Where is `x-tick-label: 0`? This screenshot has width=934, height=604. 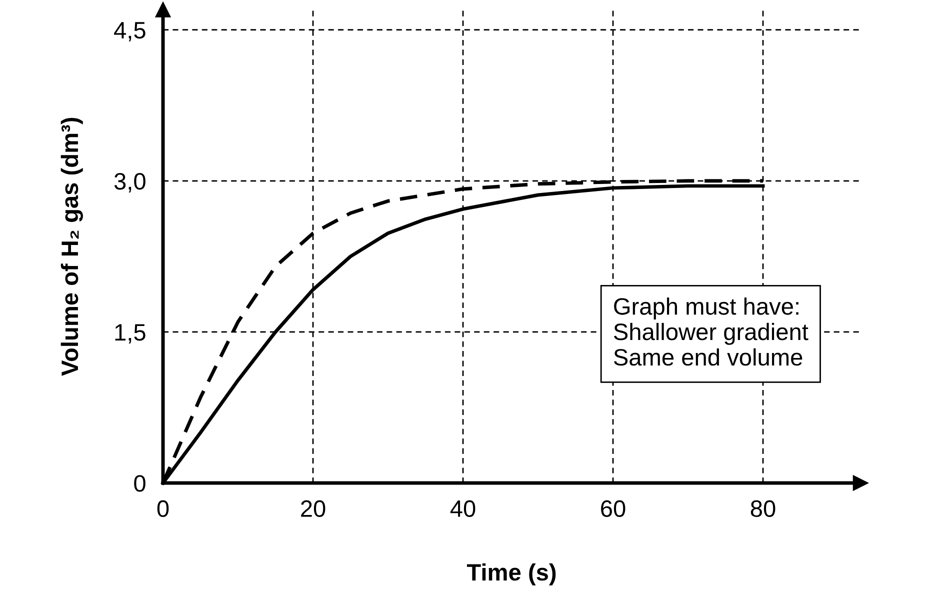
x-tick-label: 0 is located at coordinates (163, 509).